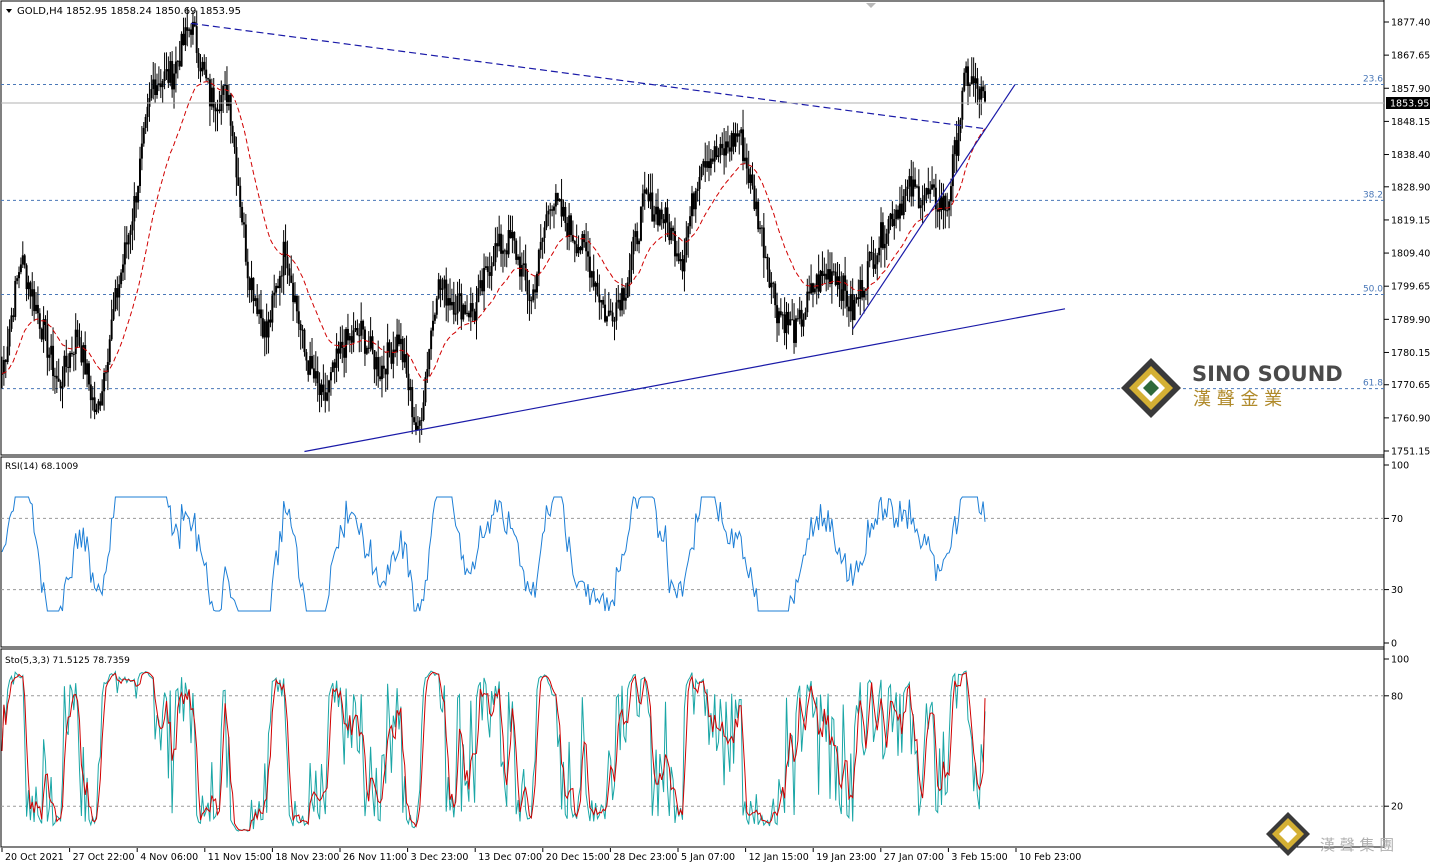 The width and height of the screenshot is (1430, 868). I want to click on price-tick-label: 1789.90, so click(1410, 320).